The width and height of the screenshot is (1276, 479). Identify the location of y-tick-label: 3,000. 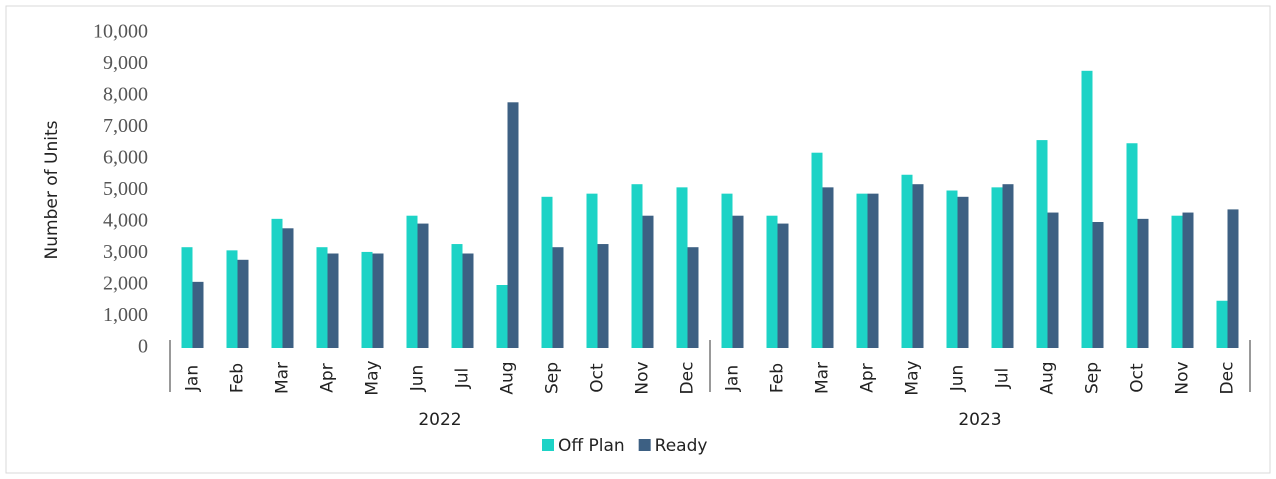
(125, 252).